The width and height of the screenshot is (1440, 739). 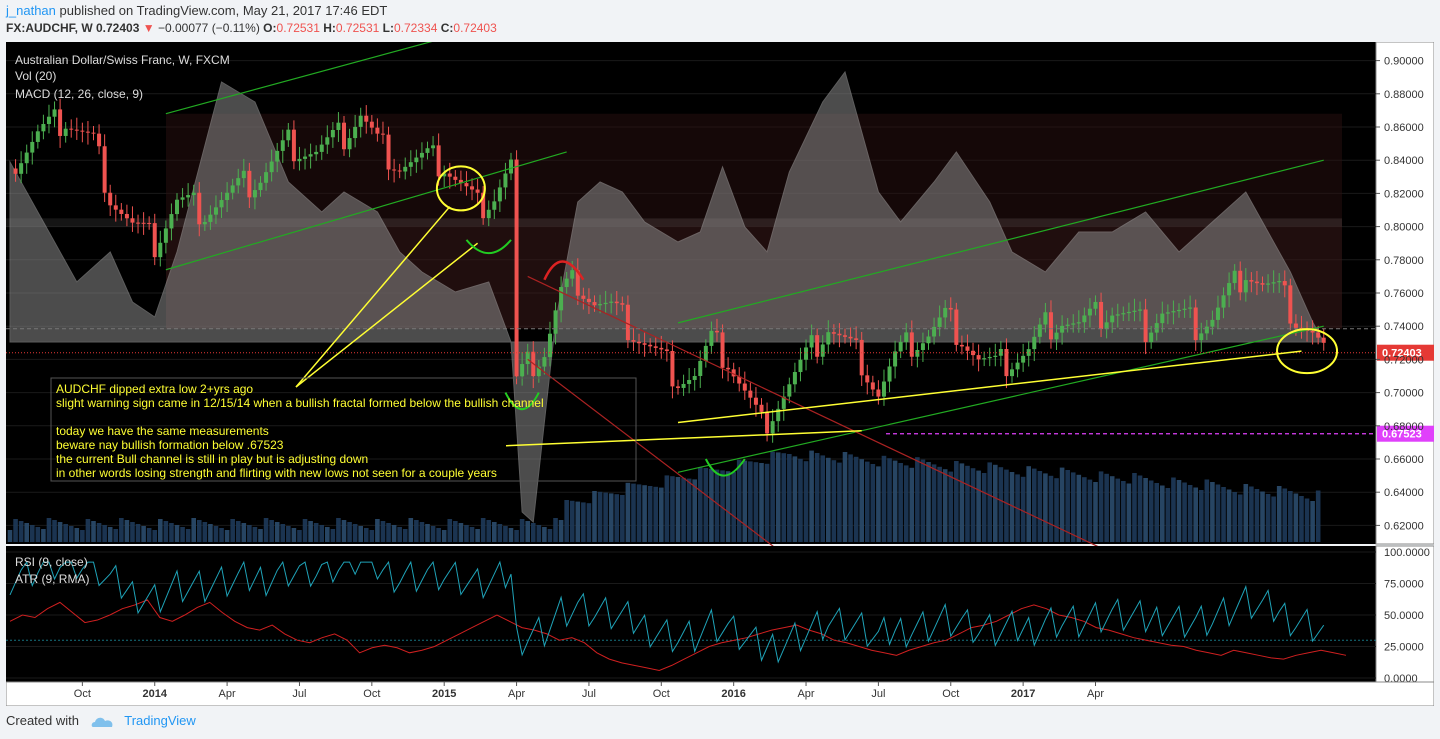 I want to click on y-tick-label: 25.0000, so click(x=1404, y=648).